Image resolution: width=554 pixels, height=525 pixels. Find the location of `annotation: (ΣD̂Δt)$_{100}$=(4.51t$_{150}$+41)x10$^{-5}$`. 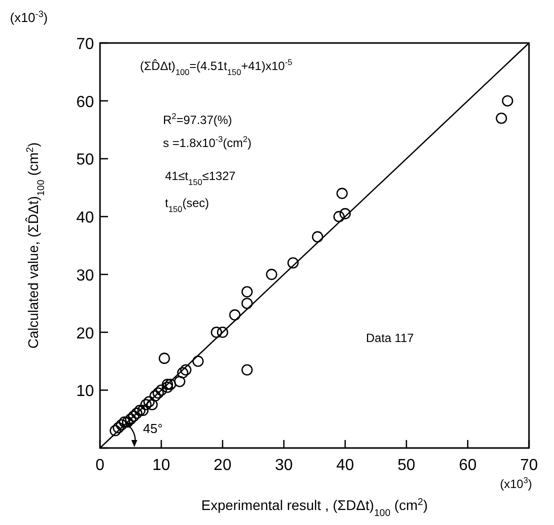

annotation: (ΣD̂Δt)$_{100}$=(4.51t$_{150}$+41)x10$^{-5}$ is located at coordinates (216, 67).